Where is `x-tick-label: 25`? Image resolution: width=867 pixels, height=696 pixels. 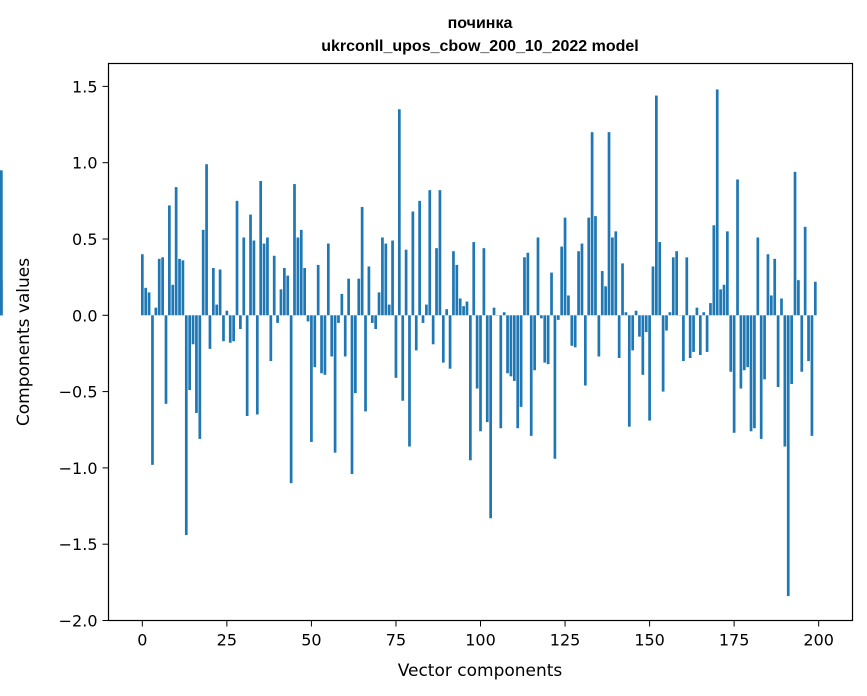 x-tick-label: 25 is located at coordinates (227, 640).